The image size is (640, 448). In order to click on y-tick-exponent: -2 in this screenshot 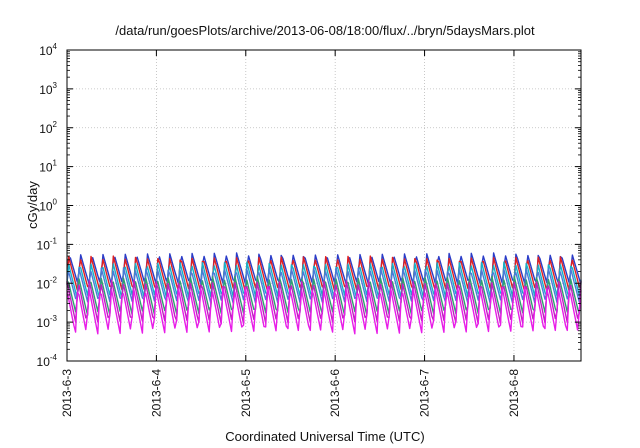, I will do `click(54, 279)`.